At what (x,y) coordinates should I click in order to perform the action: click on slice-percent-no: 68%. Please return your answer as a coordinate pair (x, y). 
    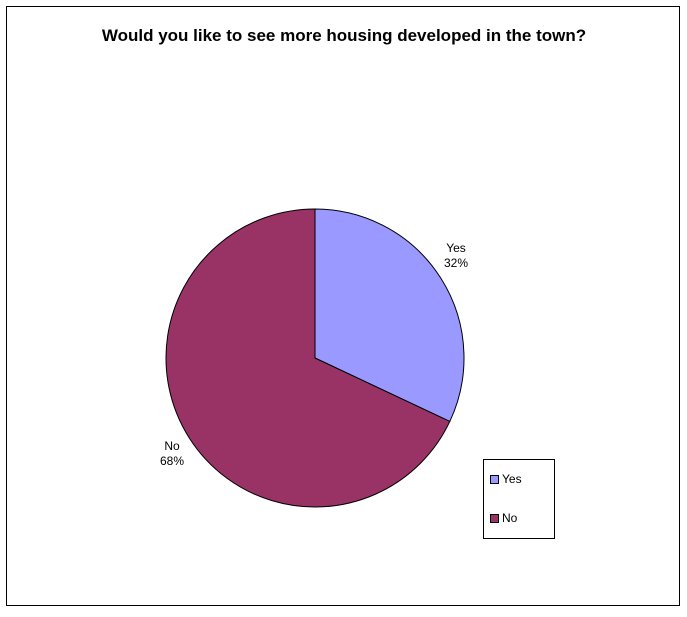
    Looking at the image, I should click on (172, 461).